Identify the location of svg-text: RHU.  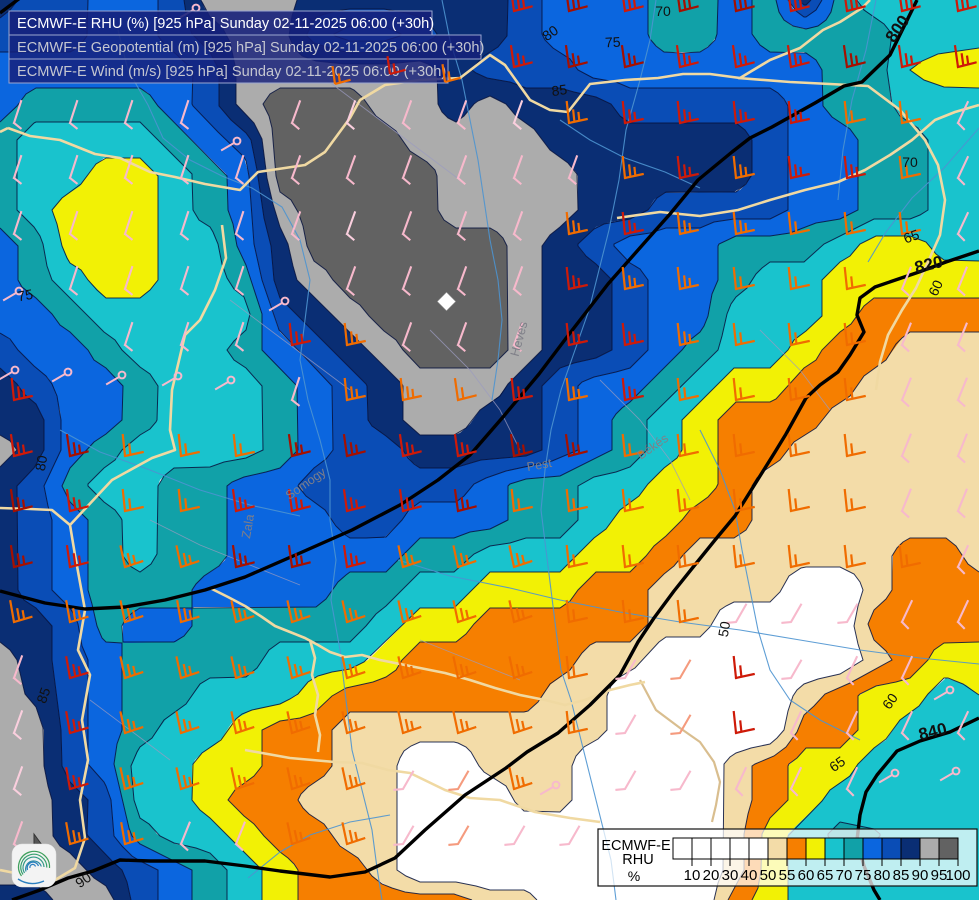
(637, 860).